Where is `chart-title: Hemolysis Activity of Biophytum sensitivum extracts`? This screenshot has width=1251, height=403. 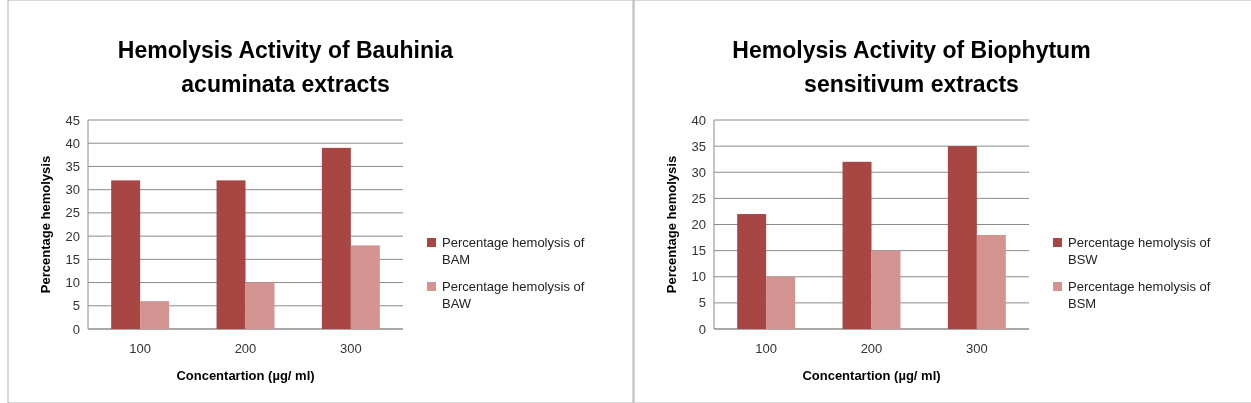 chart-title: Hemolysis Activity of Biophytum sensitivum extracts is located at coordinates (911, 67).